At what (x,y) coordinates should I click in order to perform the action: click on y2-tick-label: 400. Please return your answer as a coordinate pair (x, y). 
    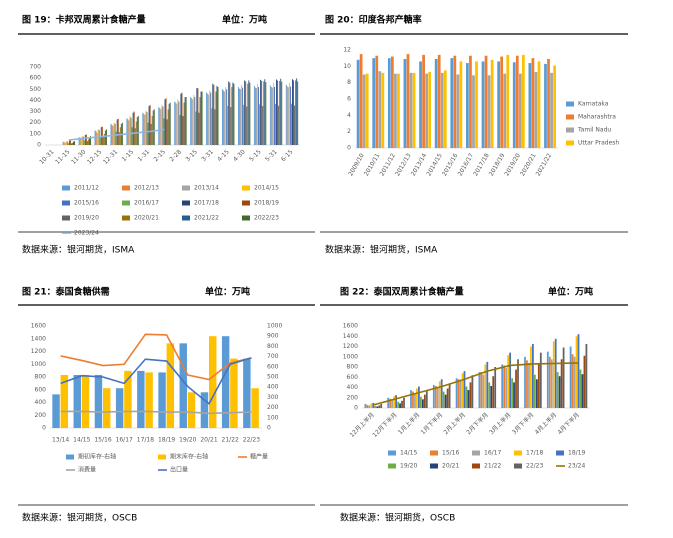
    Looking at the image, I should click on (273, 387).